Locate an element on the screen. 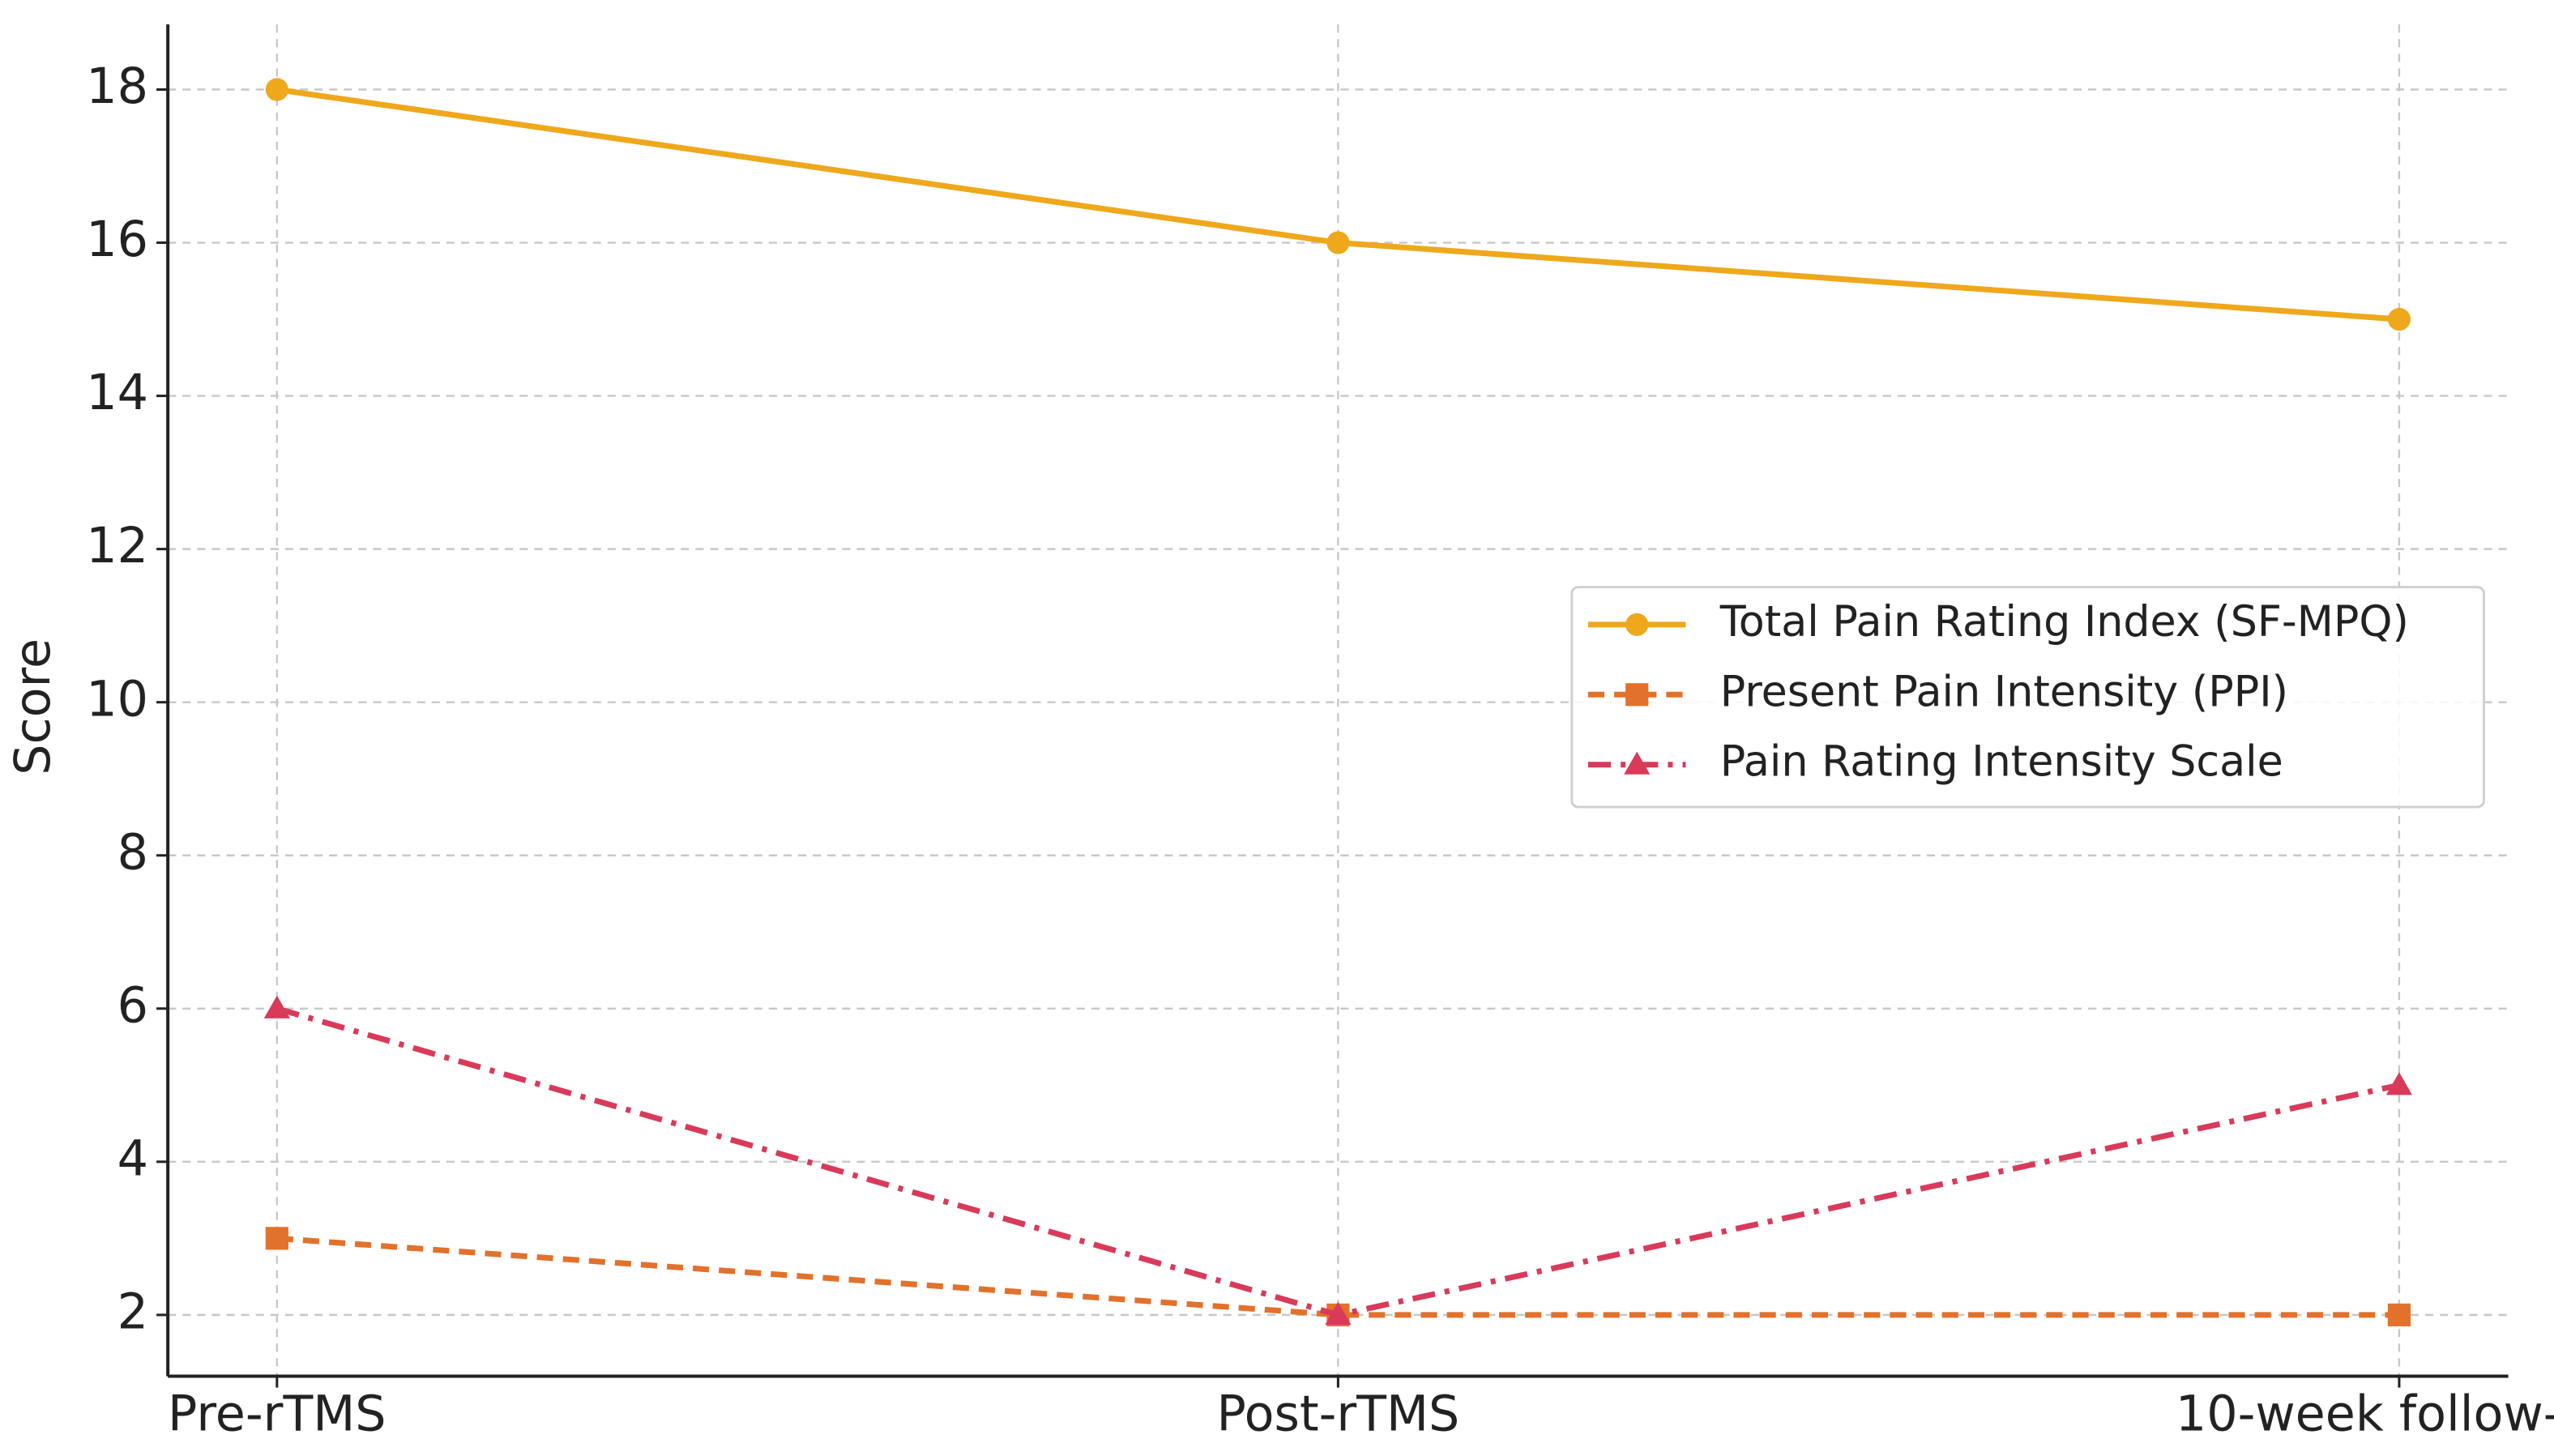 The width and height of the screenshot is (2554, 1456). y-tick-label: 18 is located at coordinates (117, 87).